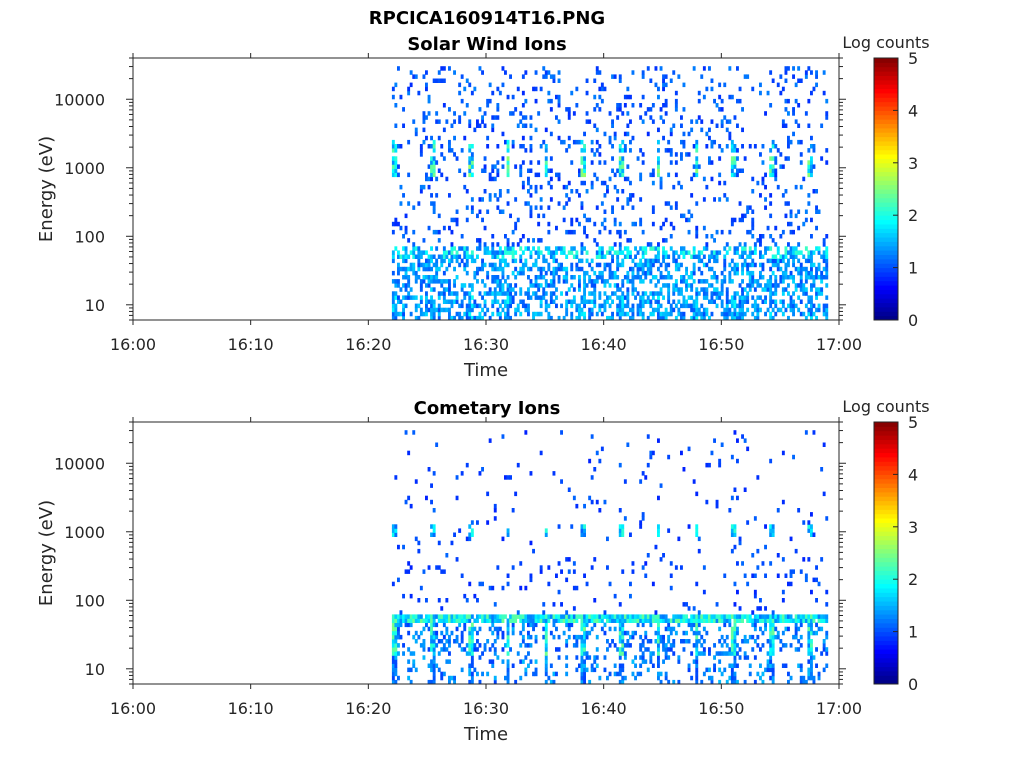 This screenshot has height=768, width=1024. I want to click on colorbar-label: Log counts, so click(885, 42).